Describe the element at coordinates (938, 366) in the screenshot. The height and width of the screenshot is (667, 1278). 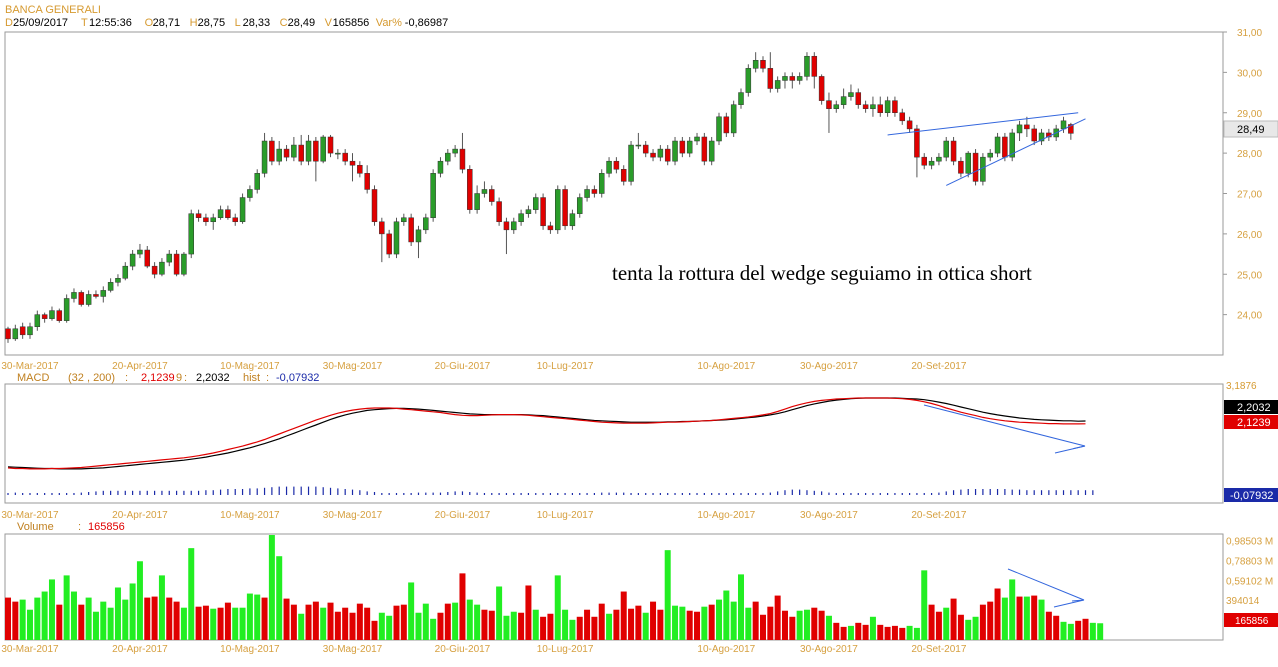
I see `date-label: 20-Set-2017` at that location.